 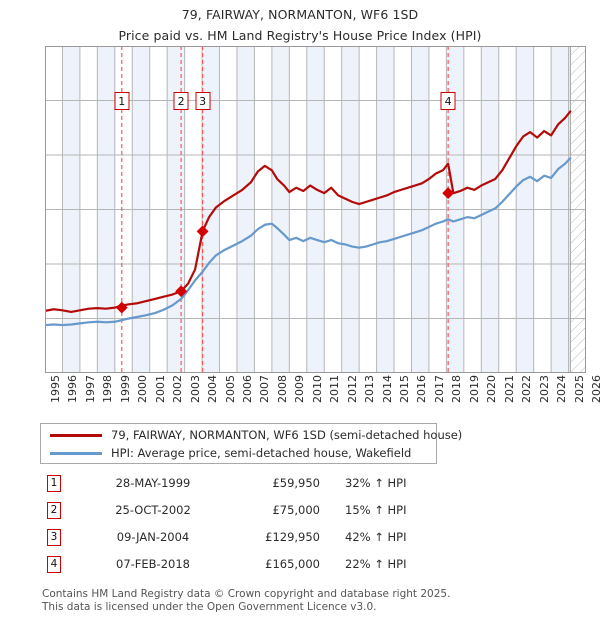 What do you see at coordinates (335, 389) in the screenshot?
I see `x-tick-label: 2011` at bounding box center [335, 389].